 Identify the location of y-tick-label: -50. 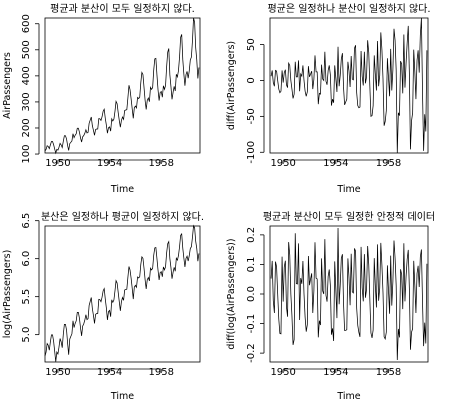
(251, 116).